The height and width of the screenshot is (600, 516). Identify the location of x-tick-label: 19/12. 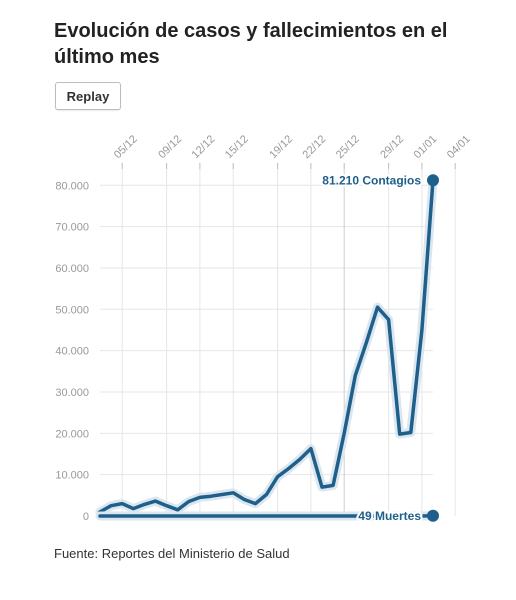
(281, 147).